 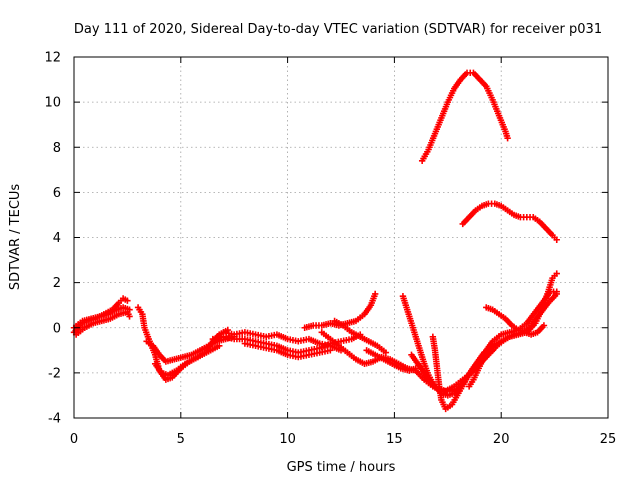 What do you see at coordinates (341, 467) in the screenshot?
I see `x-axis-label: GPS time / hours` at bounding box center [341, 467].